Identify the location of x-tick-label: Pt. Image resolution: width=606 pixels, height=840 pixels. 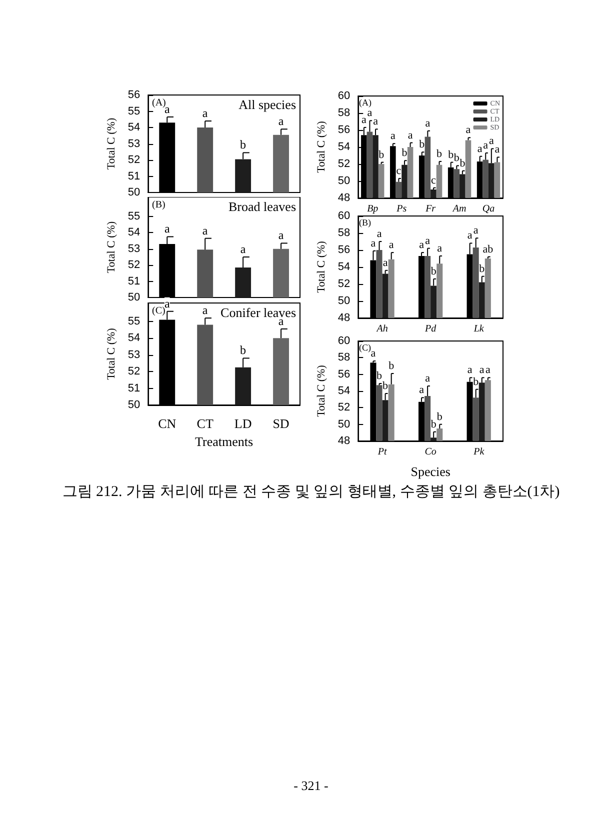
(381, 452).